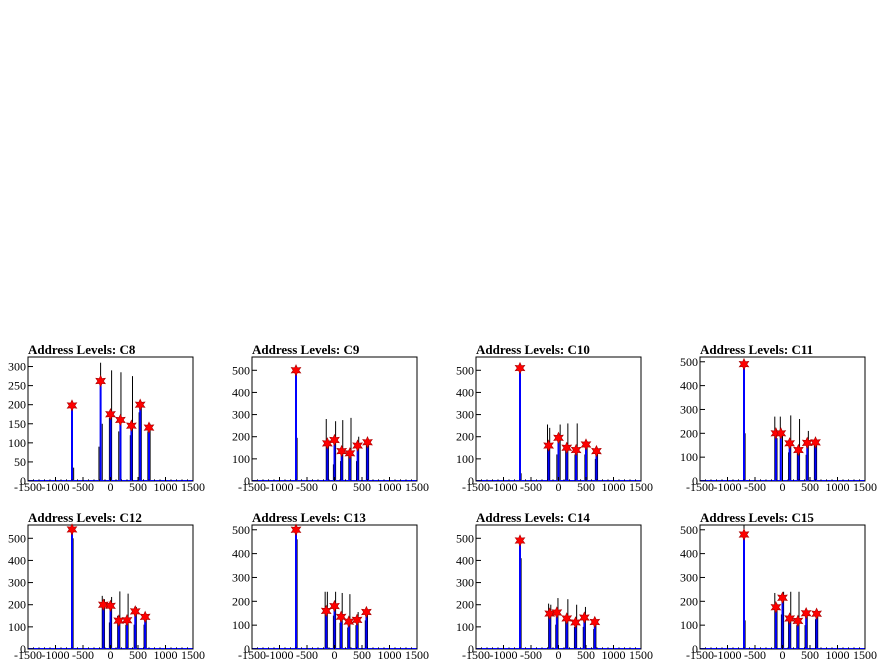  I want to click on chart-title: Address Levels: C11, so click(756, 349).